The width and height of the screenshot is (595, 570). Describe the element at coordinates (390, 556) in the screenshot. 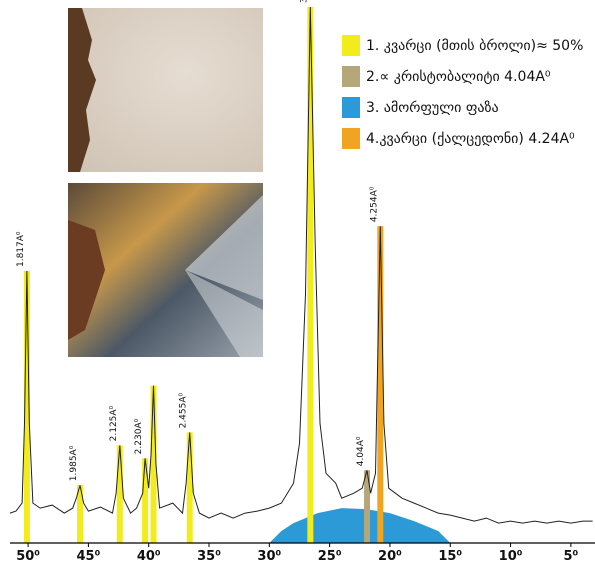

I see `x-tick-label: 20⁰` at that location.